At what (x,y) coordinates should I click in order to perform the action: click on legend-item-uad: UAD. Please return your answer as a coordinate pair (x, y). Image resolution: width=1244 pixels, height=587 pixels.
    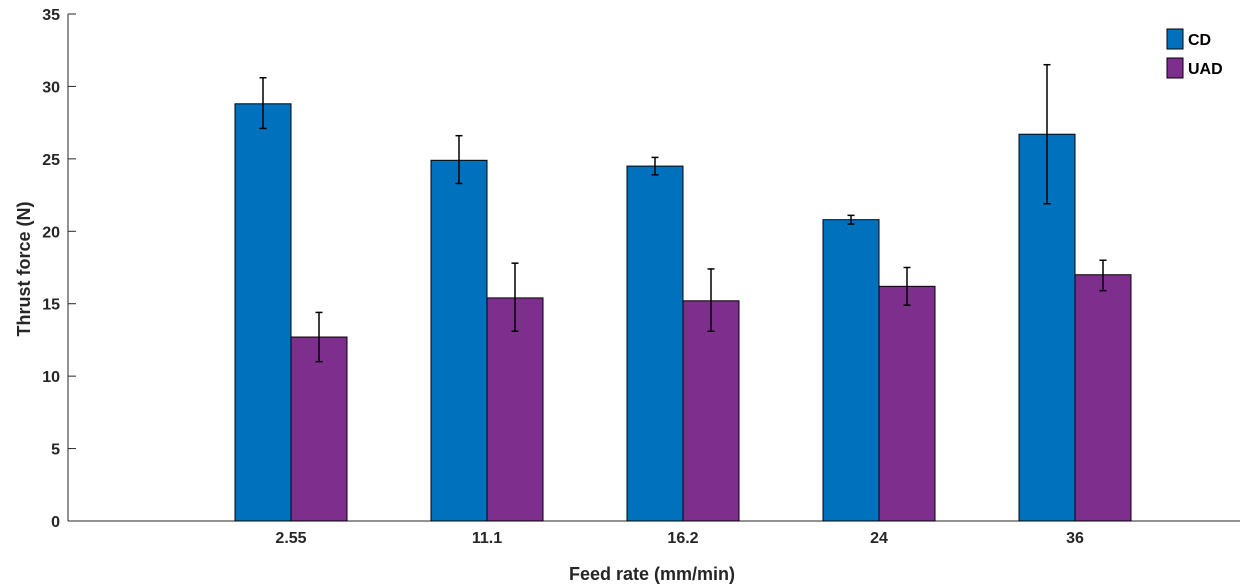
    Looking at the image, I should click on (1194, 68).